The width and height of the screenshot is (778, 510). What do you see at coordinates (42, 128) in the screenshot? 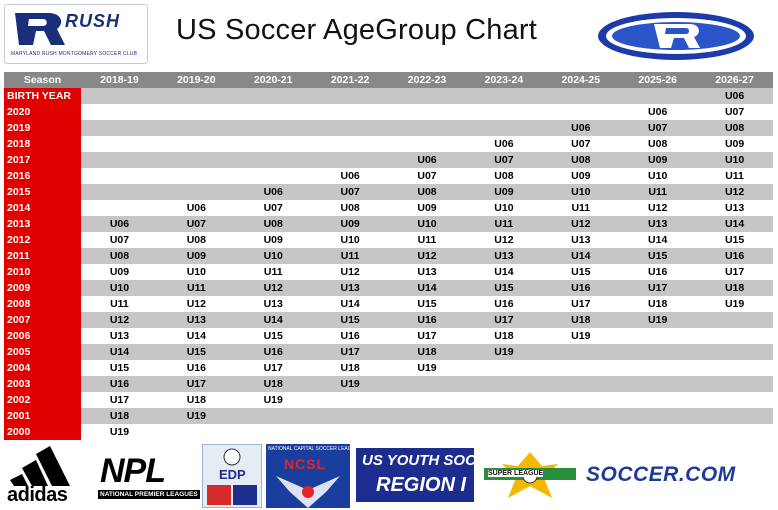
I see `birth-year-cell: 2019` at bounding box center [42, 128].